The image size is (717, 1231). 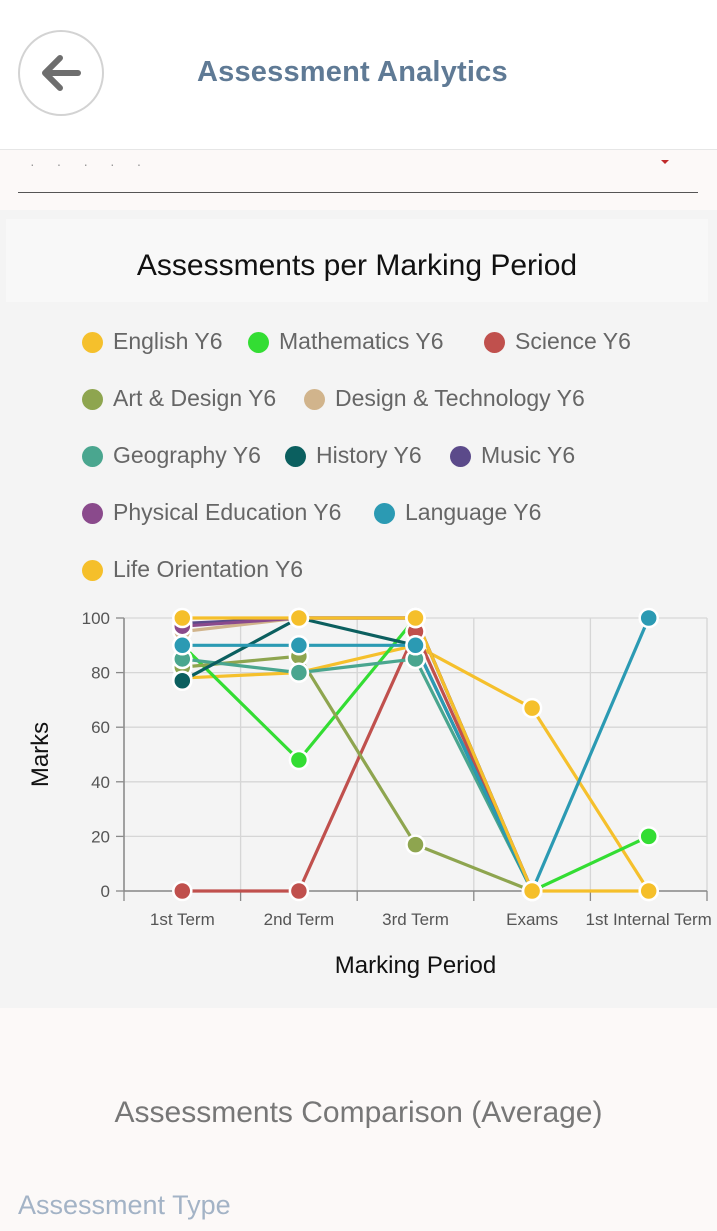 What do you see at coordinates (415, 919) in the screenshot?
I see `x-tick-label: 3rd Term` at bounding box center [415, 919].